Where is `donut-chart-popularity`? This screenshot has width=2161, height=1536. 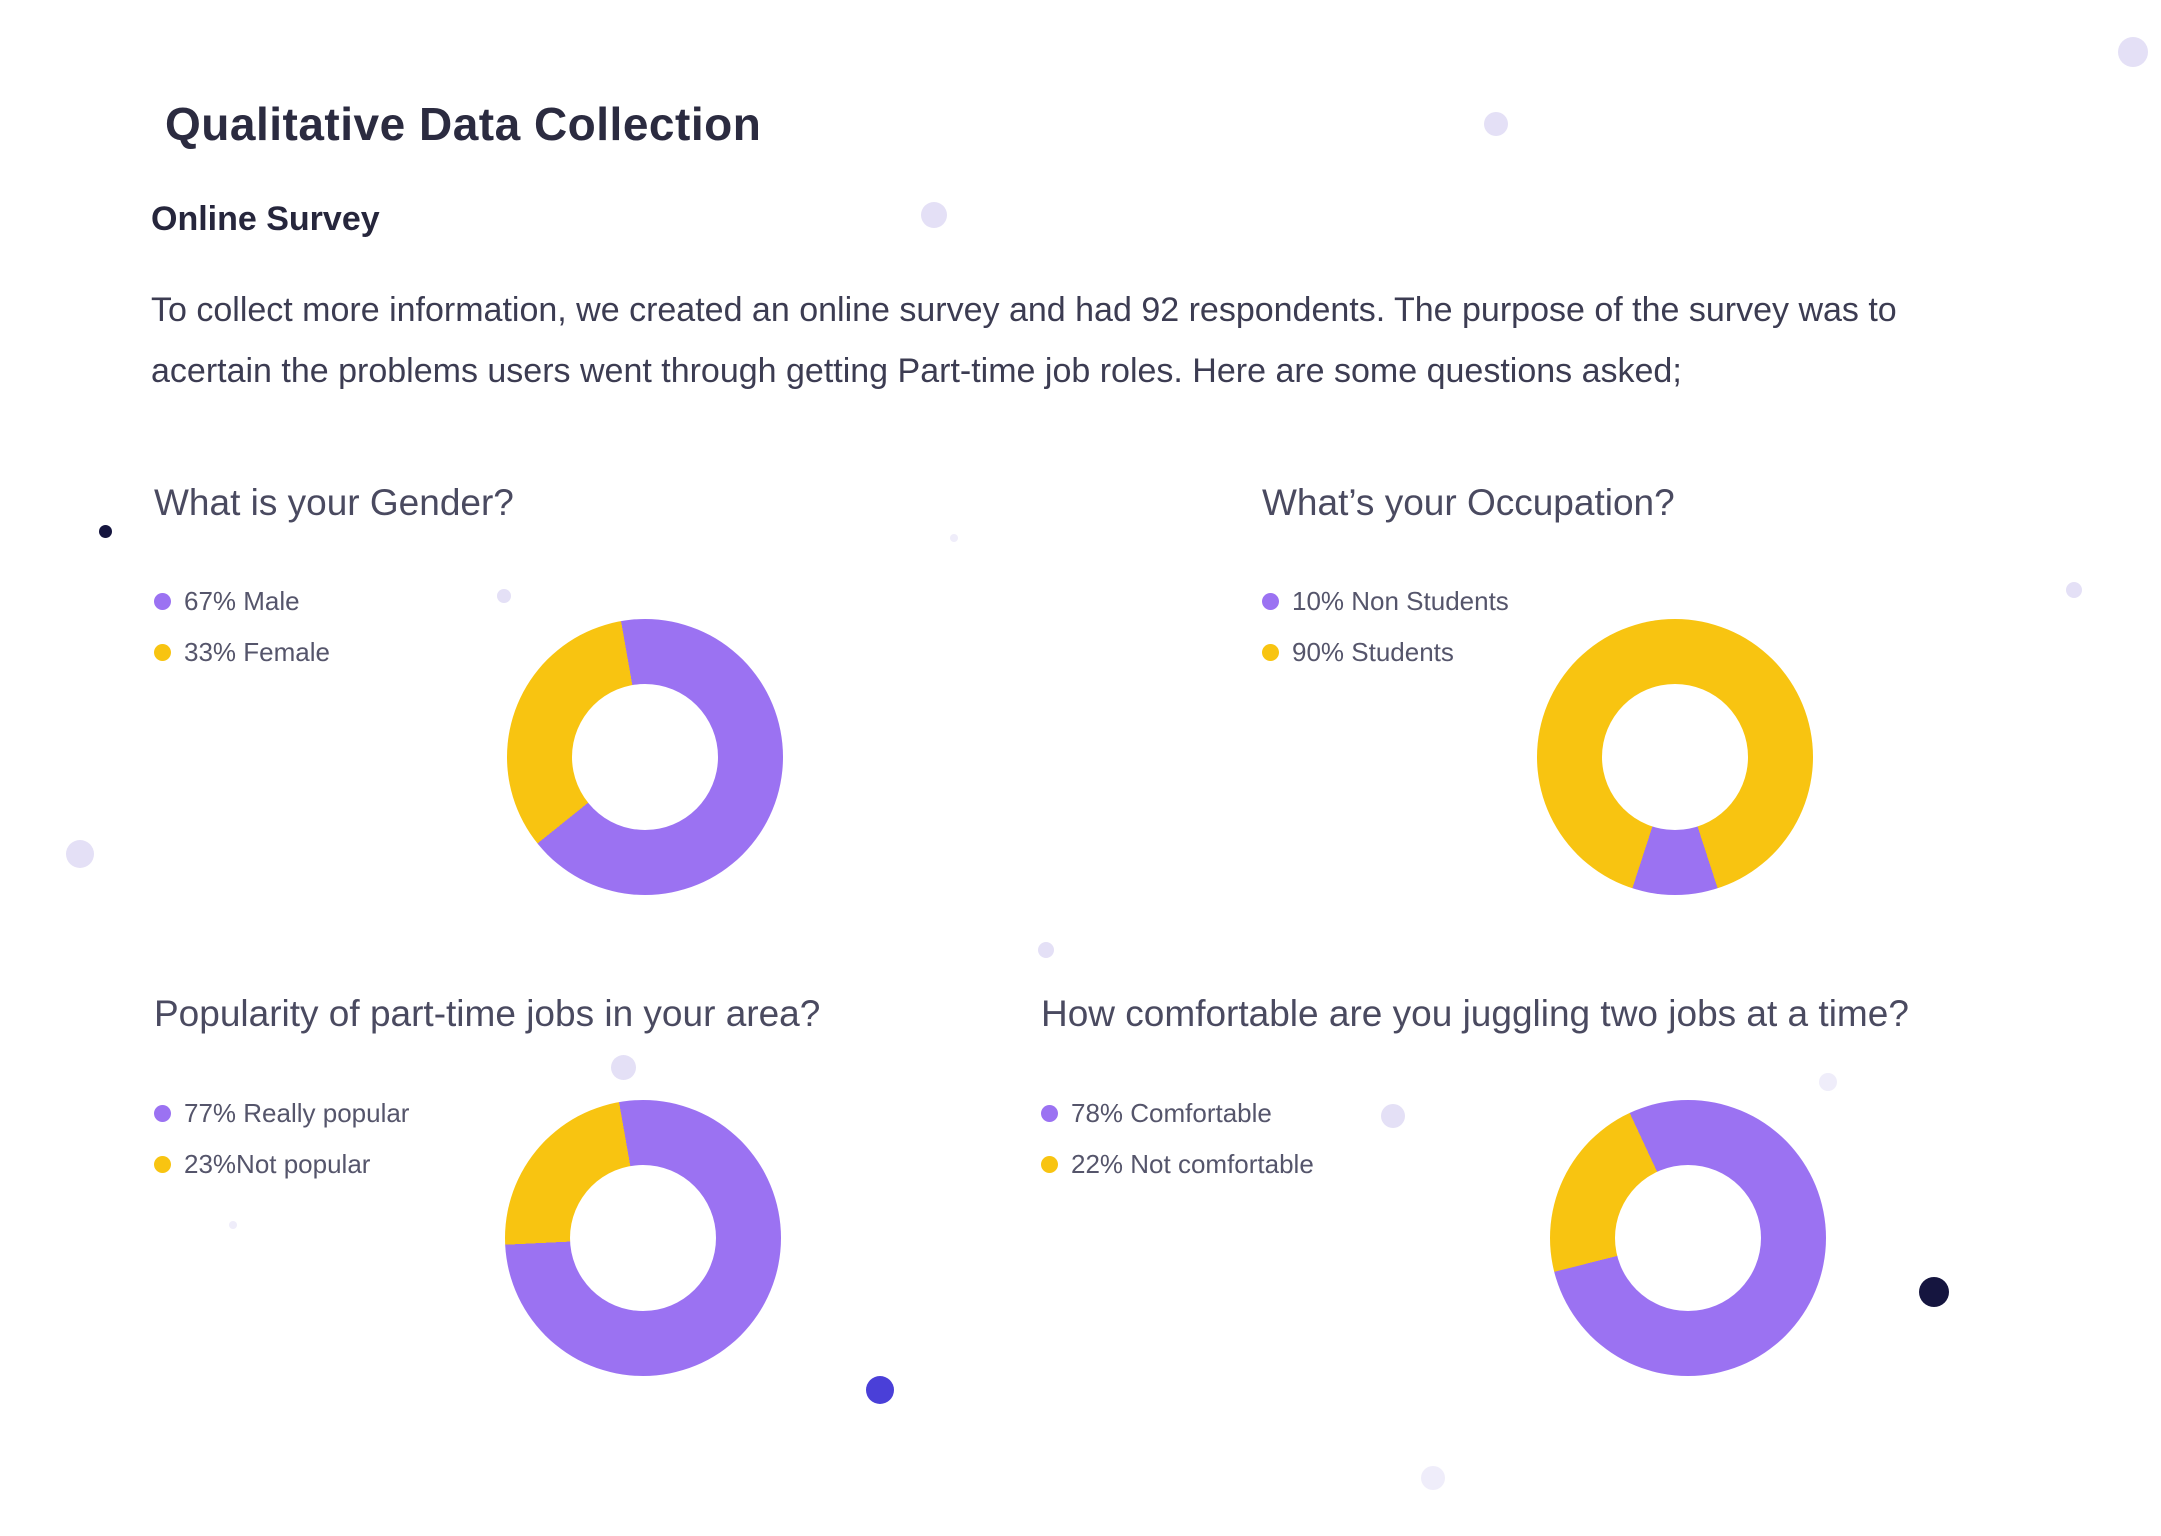
donut-chart-popularity is located at coordinates (643, 1238).